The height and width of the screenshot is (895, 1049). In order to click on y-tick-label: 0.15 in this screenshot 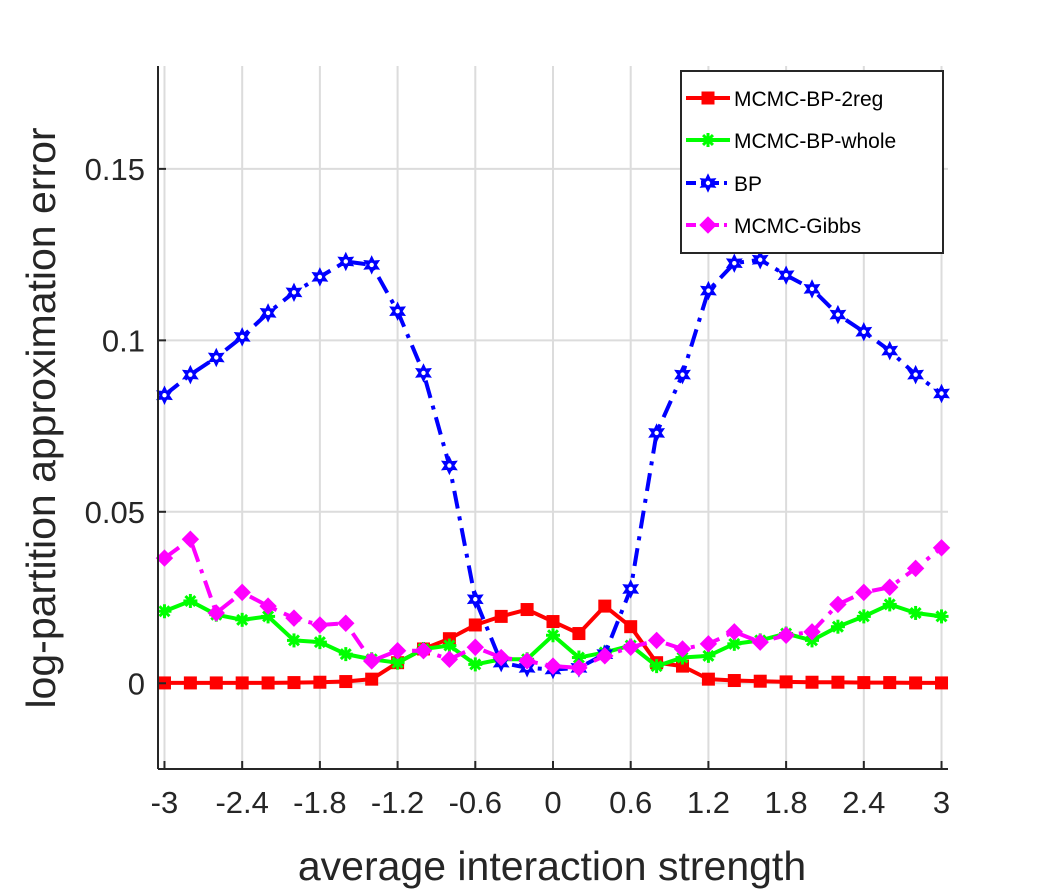, I will do `click(115, 169)`.